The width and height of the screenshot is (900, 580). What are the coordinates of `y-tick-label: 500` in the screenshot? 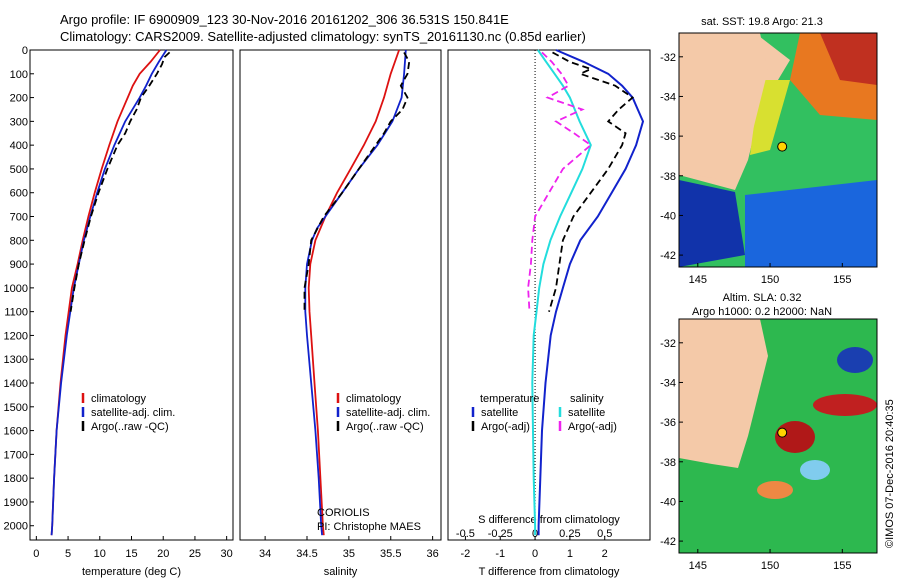 It's located at (19, 170).